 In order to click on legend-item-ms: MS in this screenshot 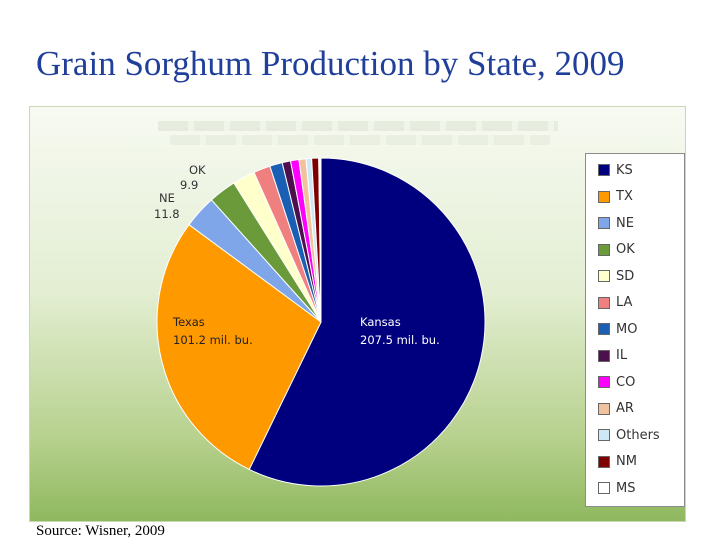, I will do `click(616, 488)`.